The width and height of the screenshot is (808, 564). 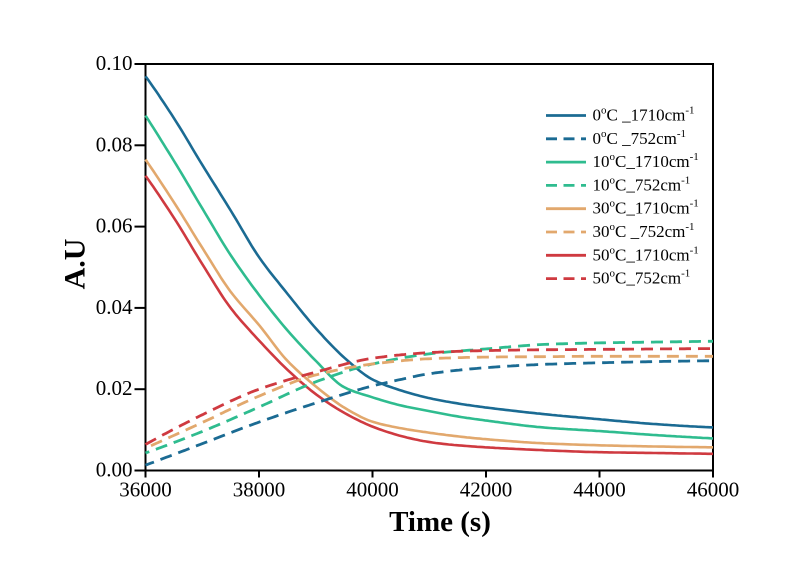 What do you see at coordinates (114, 388) in the screenshot?
I see `svg-text: 0.02` at bounding box center [114, 388].